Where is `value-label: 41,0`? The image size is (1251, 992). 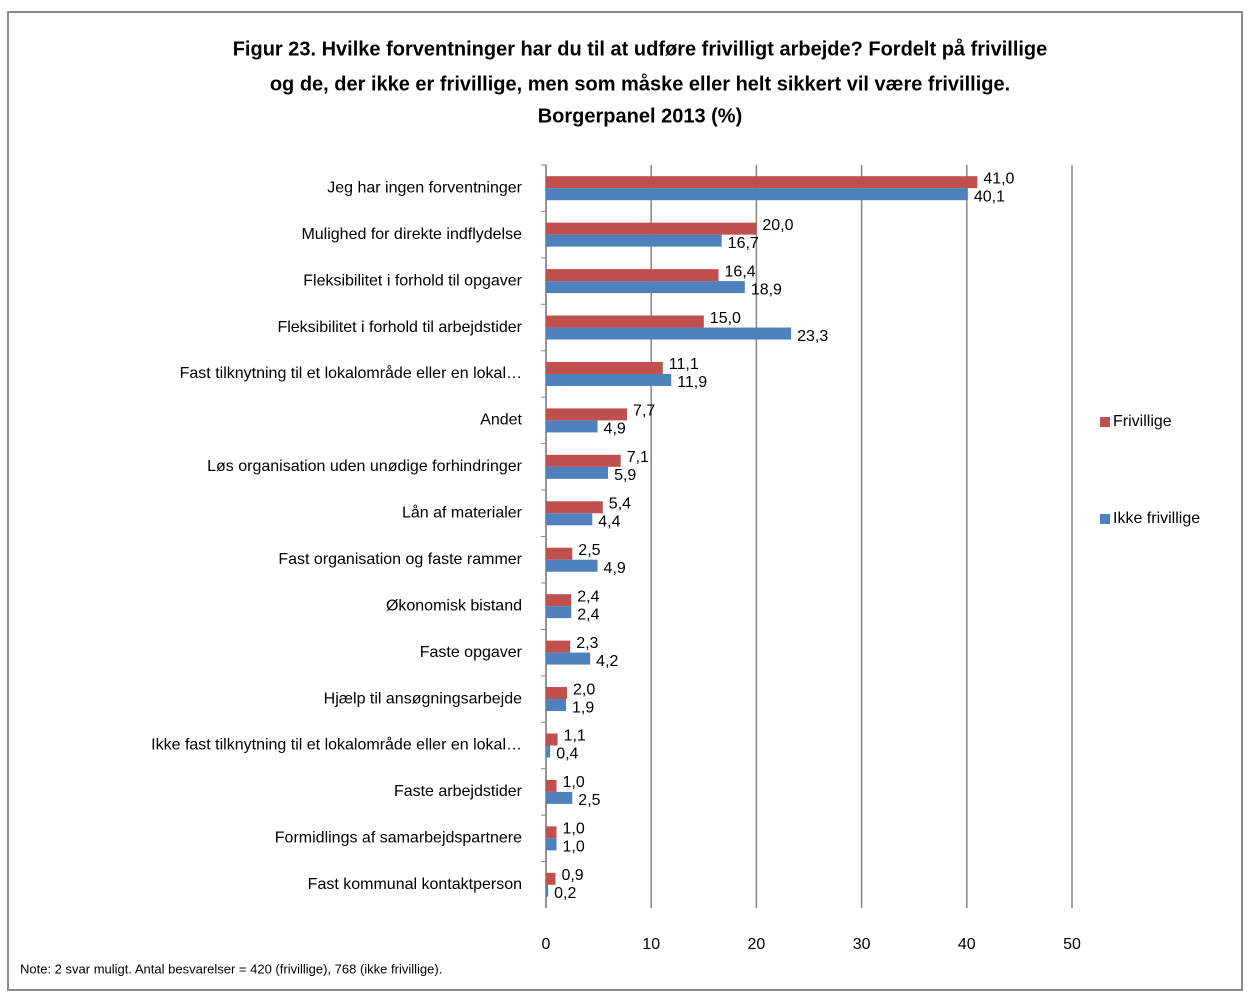
value-label: 41,0 is located at coordinates (998, 178).